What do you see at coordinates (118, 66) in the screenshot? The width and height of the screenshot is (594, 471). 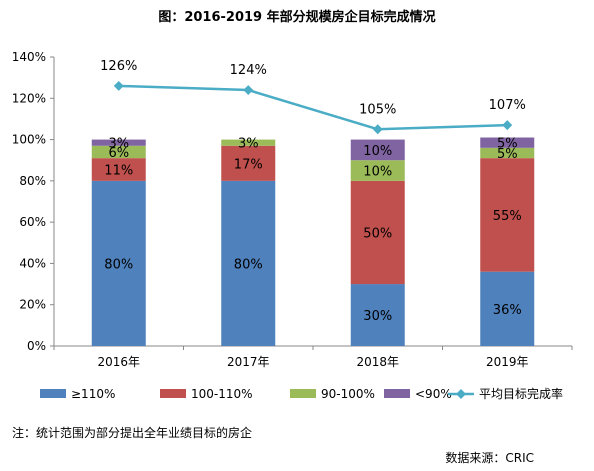 I see `line-data-label: 126%` at bounding box center [118, 66].